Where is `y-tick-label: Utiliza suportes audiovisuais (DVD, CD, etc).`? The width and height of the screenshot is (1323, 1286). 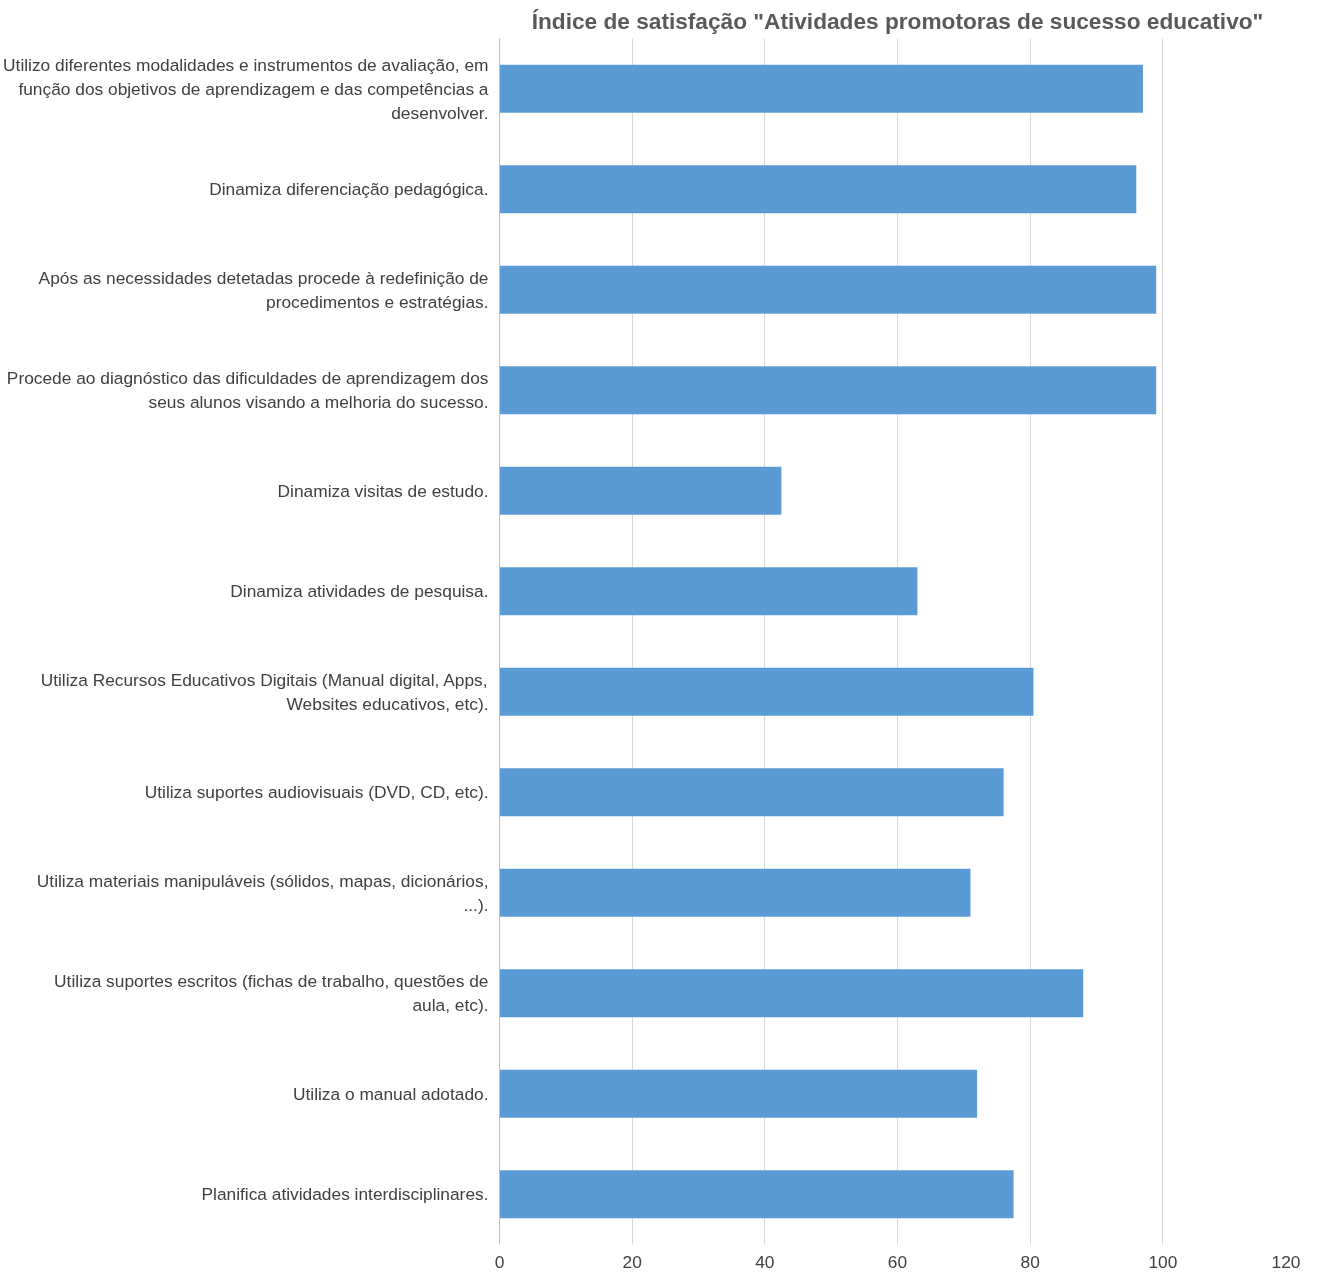 y-tick-label: Utiliza suportes audiovisuais (DVD, CD, etc). is located at coordinates (316, 792).